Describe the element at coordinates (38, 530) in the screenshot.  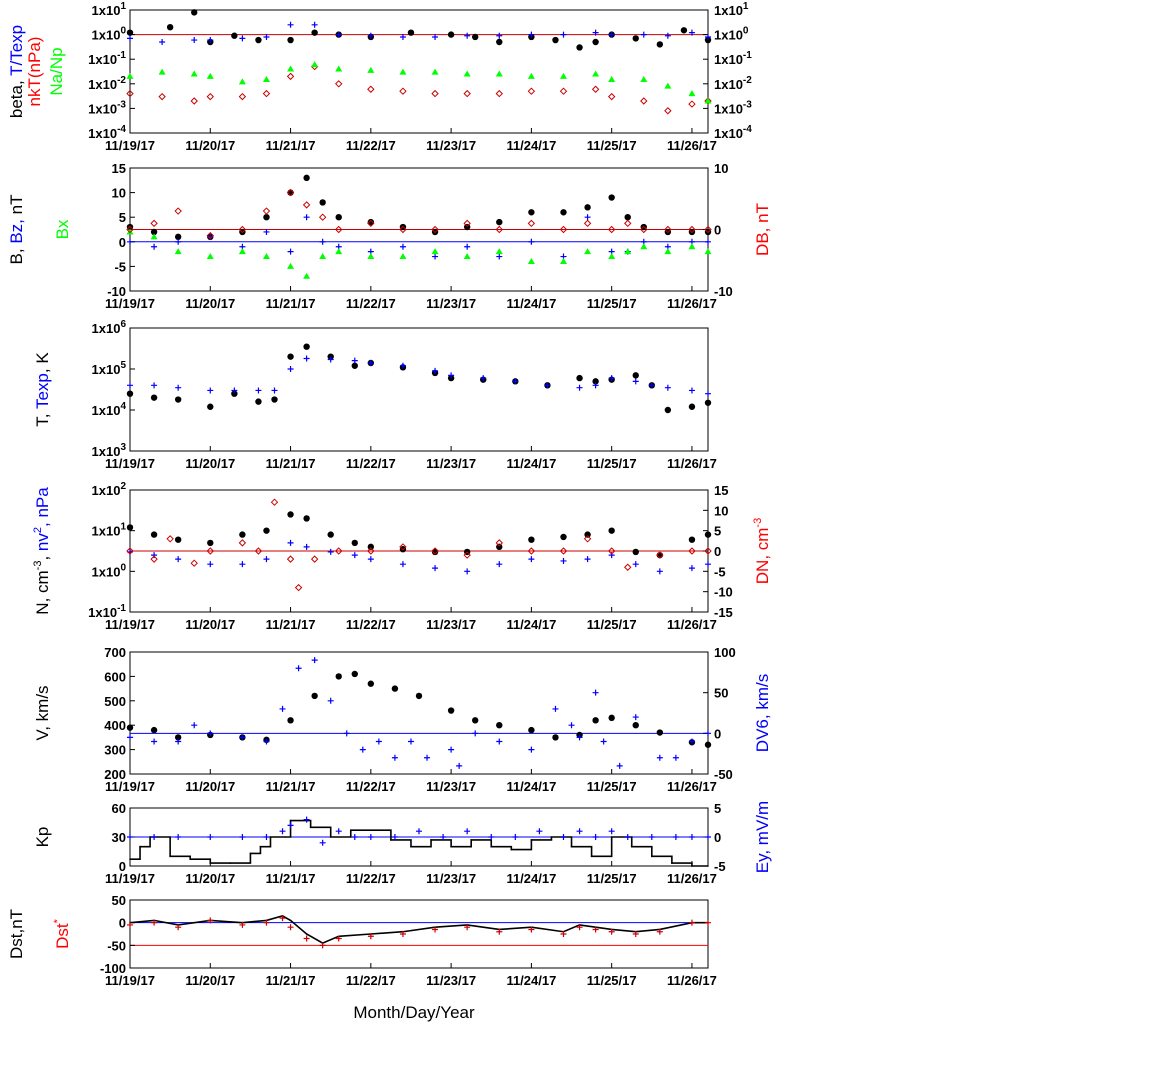
I see `left-y-axis-label-part: 2` at that location.